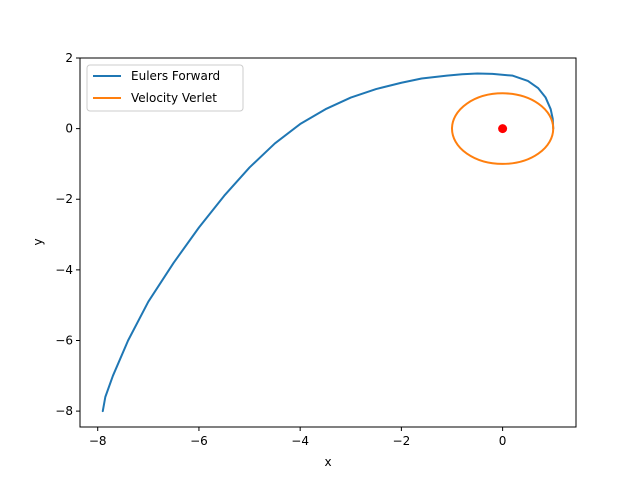 The height and width of the screenshot is (480, 640). Describe the element at coordinates (38, 241) in the screenshot. I see `y-axis-label: y` at that location.